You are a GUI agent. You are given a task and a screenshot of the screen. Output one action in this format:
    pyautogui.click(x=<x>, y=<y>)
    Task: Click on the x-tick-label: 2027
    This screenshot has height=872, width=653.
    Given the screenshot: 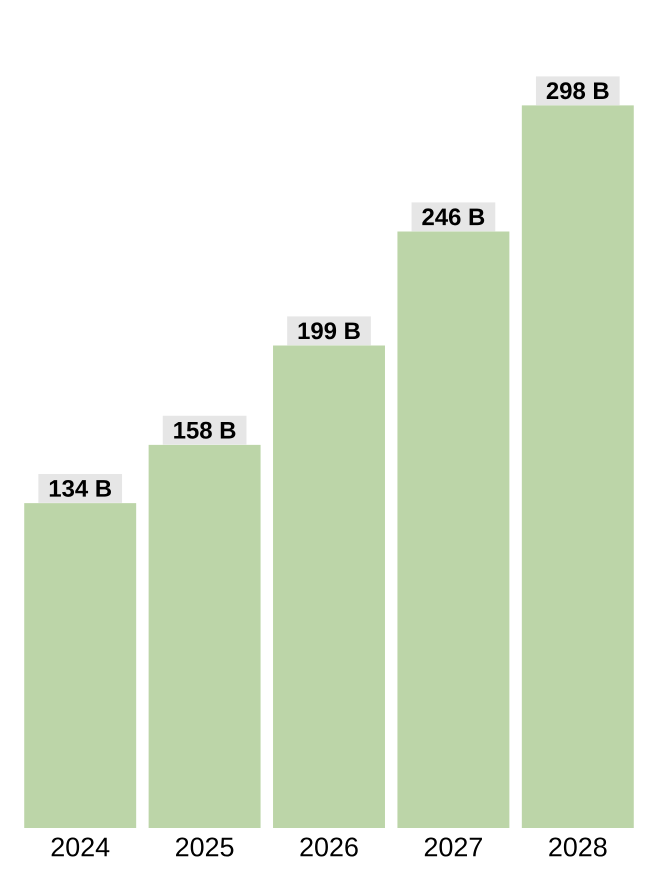 What is the action you would take?
    pyautogui.click(x=453, y=847)
    